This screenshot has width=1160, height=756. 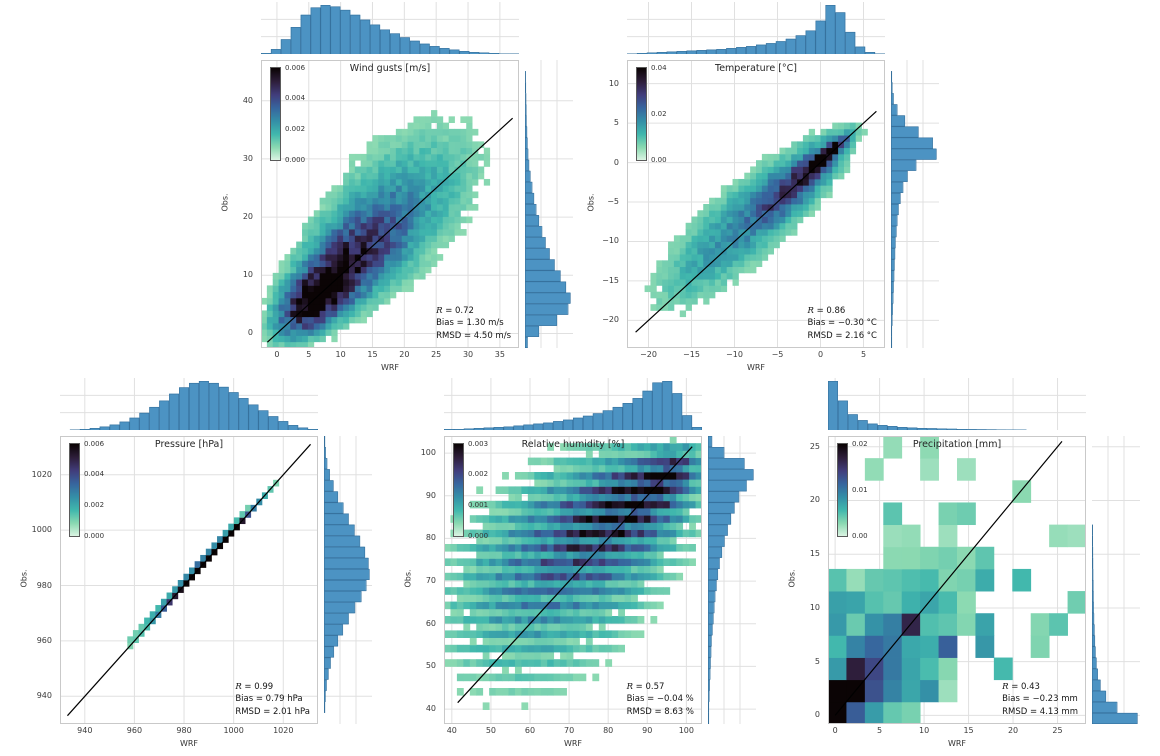 I want to click on stat-bias: Bias = −0.04 %, so click(x=660, y=699).